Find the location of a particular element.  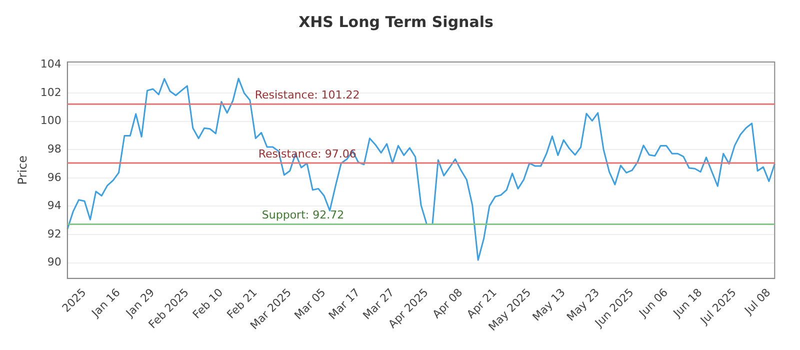

y-tick-label: 100 is located at coordinates (51, 121).